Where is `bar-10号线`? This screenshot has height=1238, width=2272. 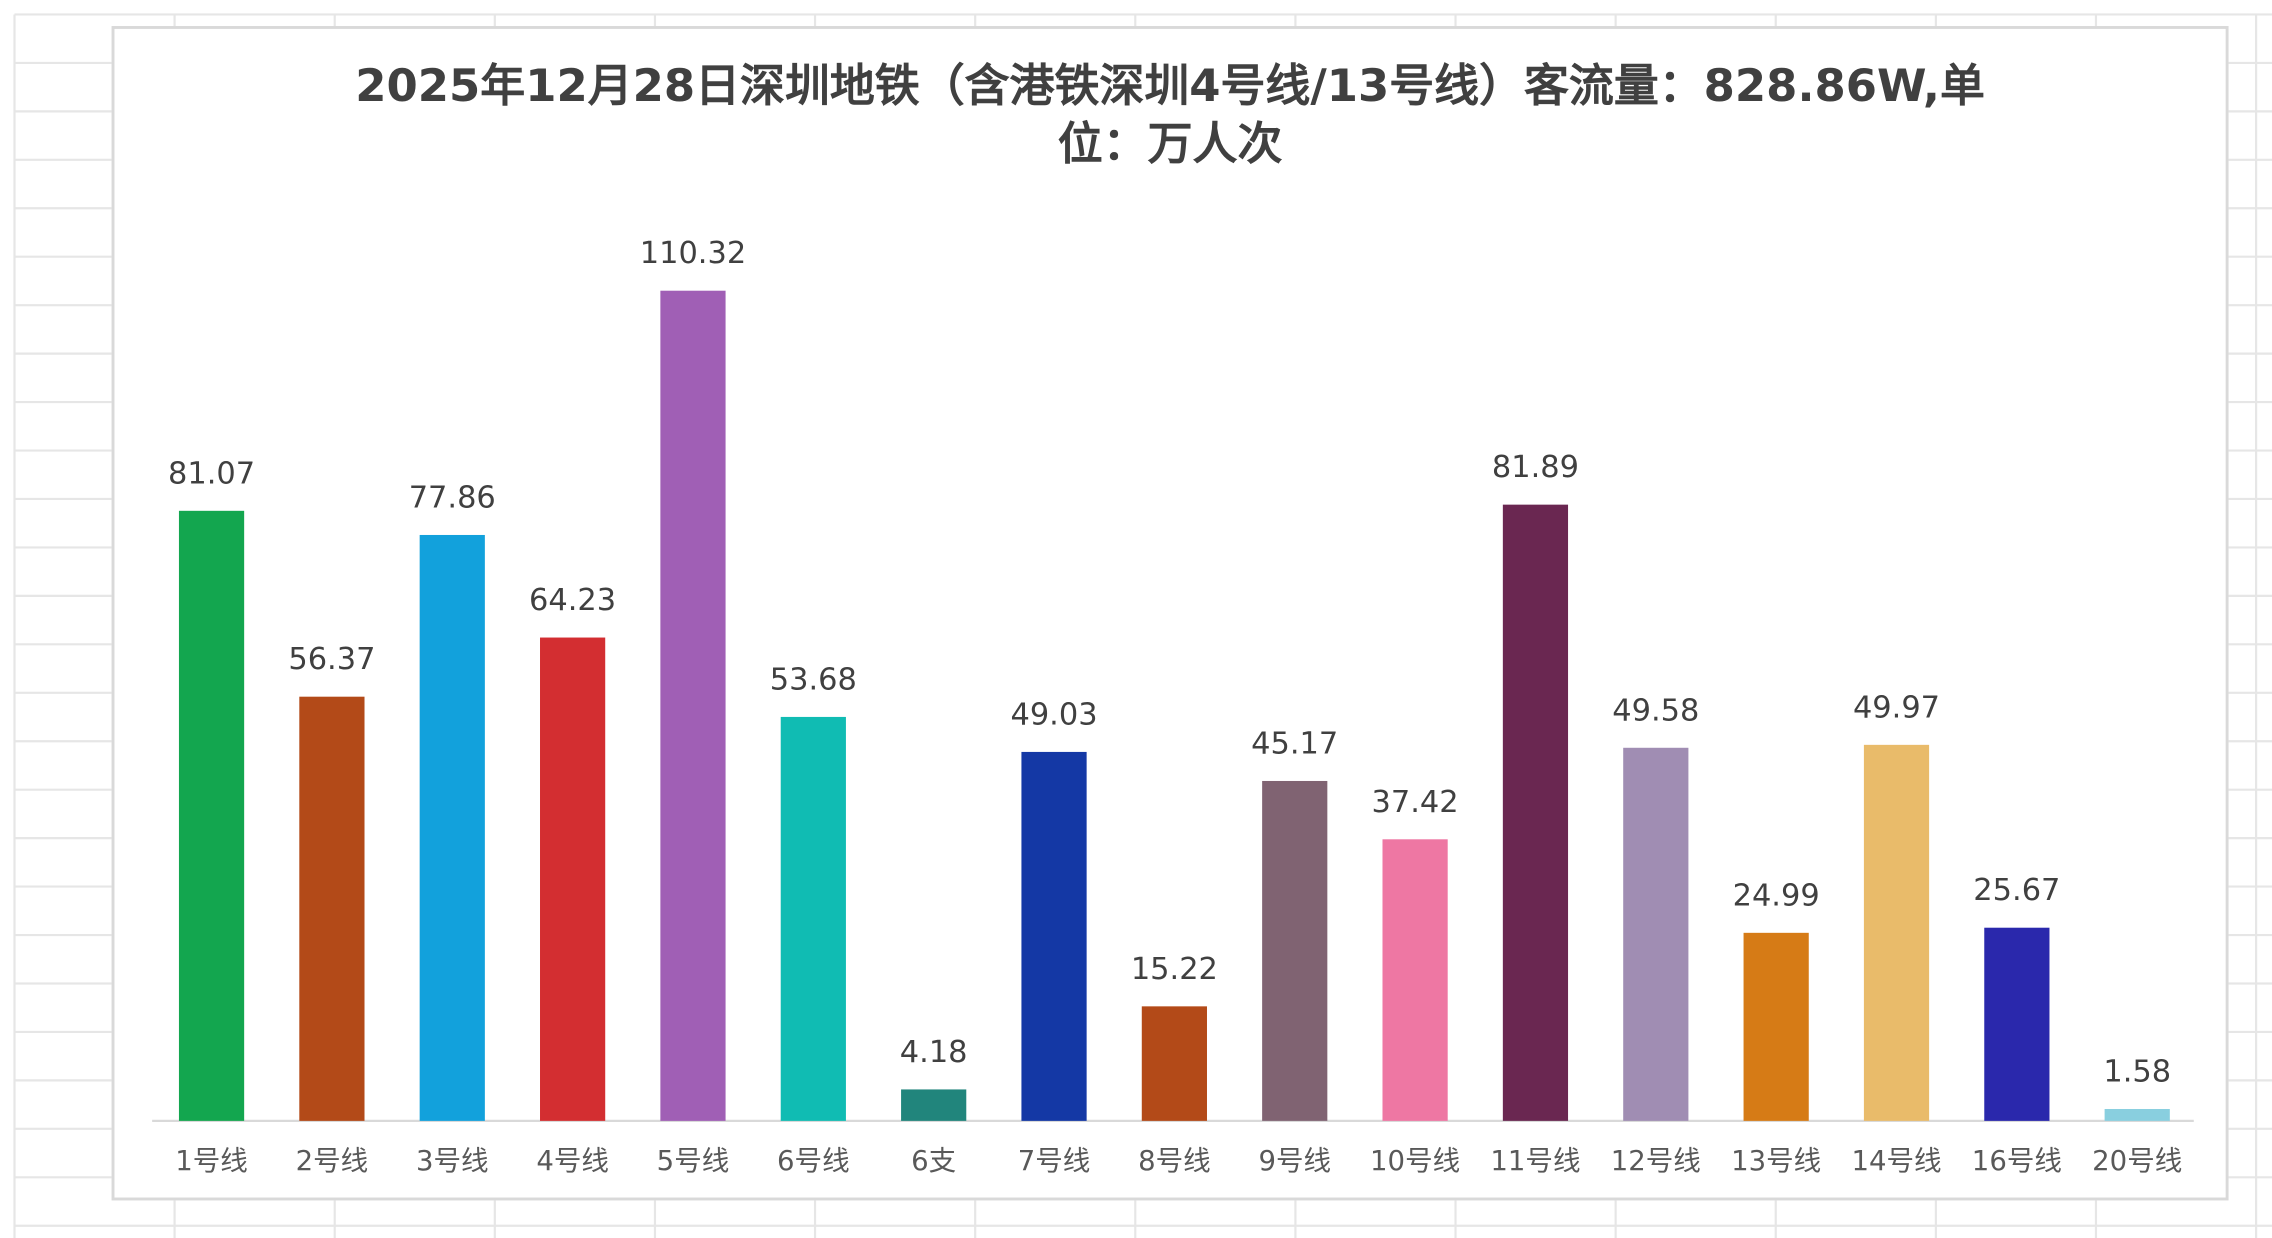 bar-10号线 is located at coordinates (1415, 980).